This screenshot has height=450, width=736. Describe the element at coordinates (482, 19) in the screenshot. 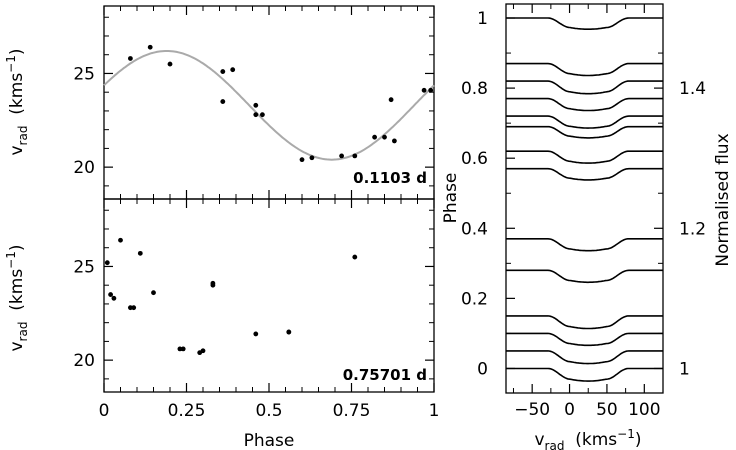

I see `phase-tick-label: 1` at that location.